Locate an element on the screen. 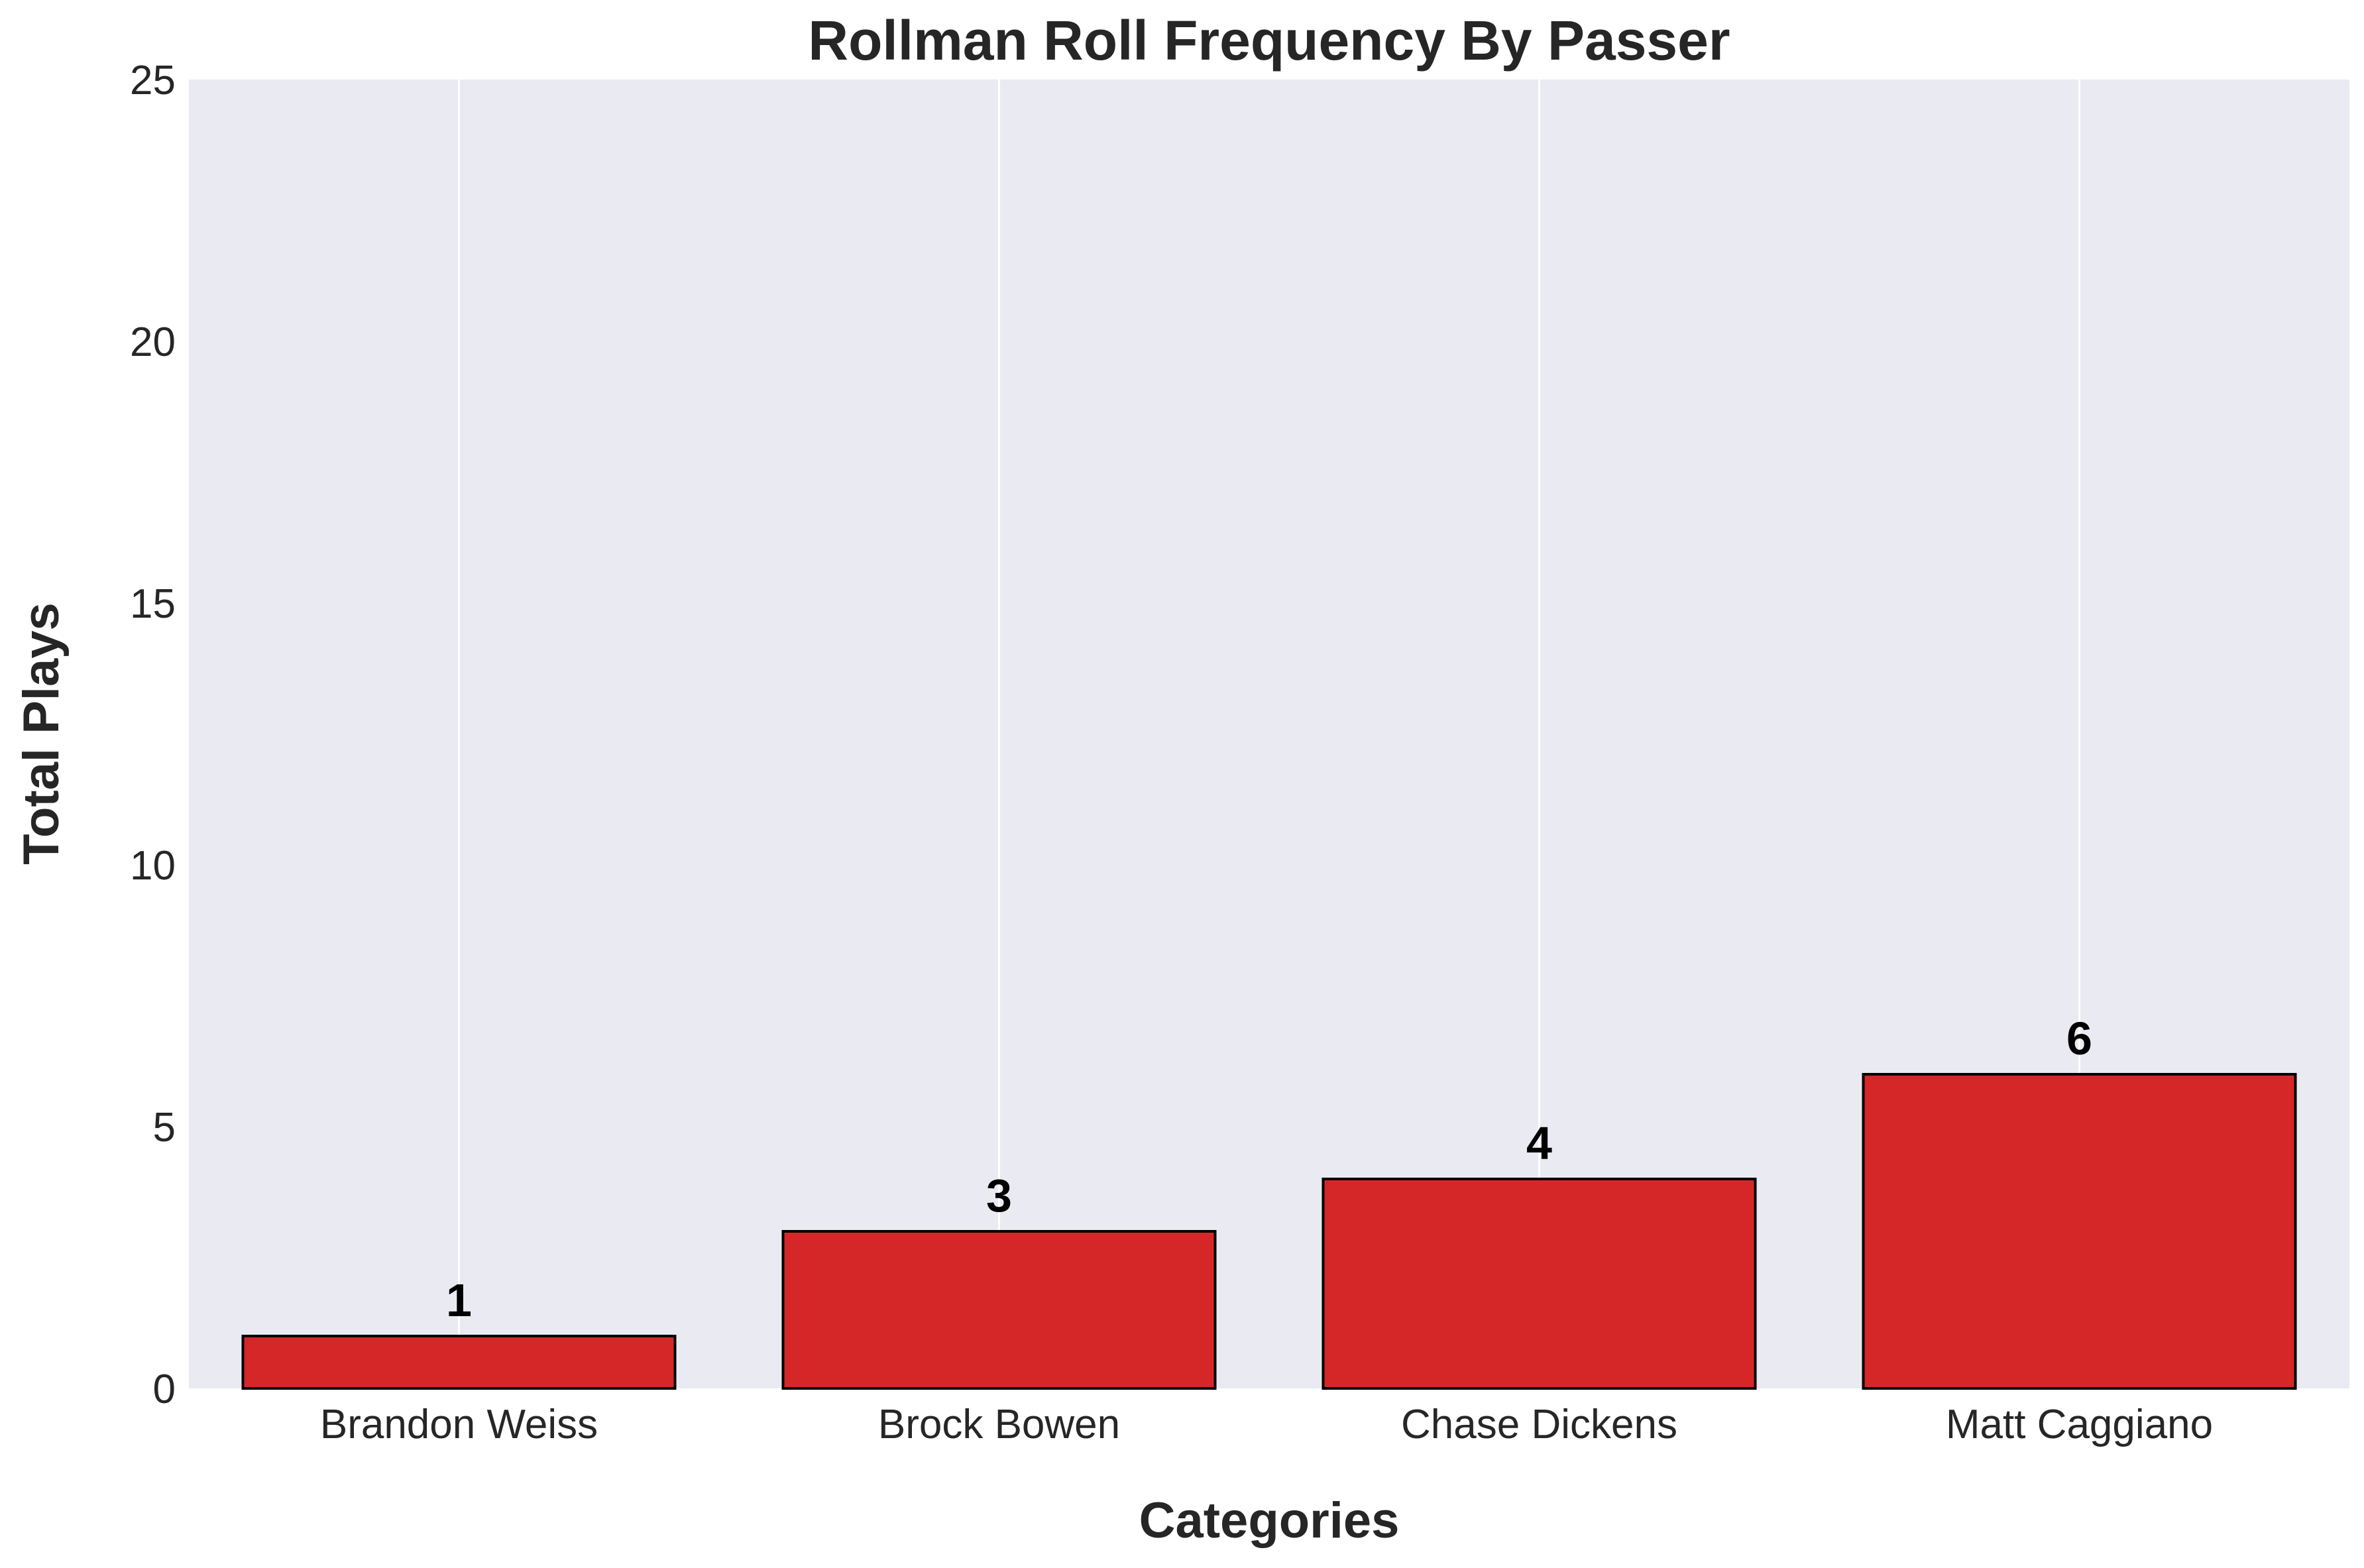  y-axis-ticks: 0 5 10 15 20 25 is located at coordinates (153, 735).